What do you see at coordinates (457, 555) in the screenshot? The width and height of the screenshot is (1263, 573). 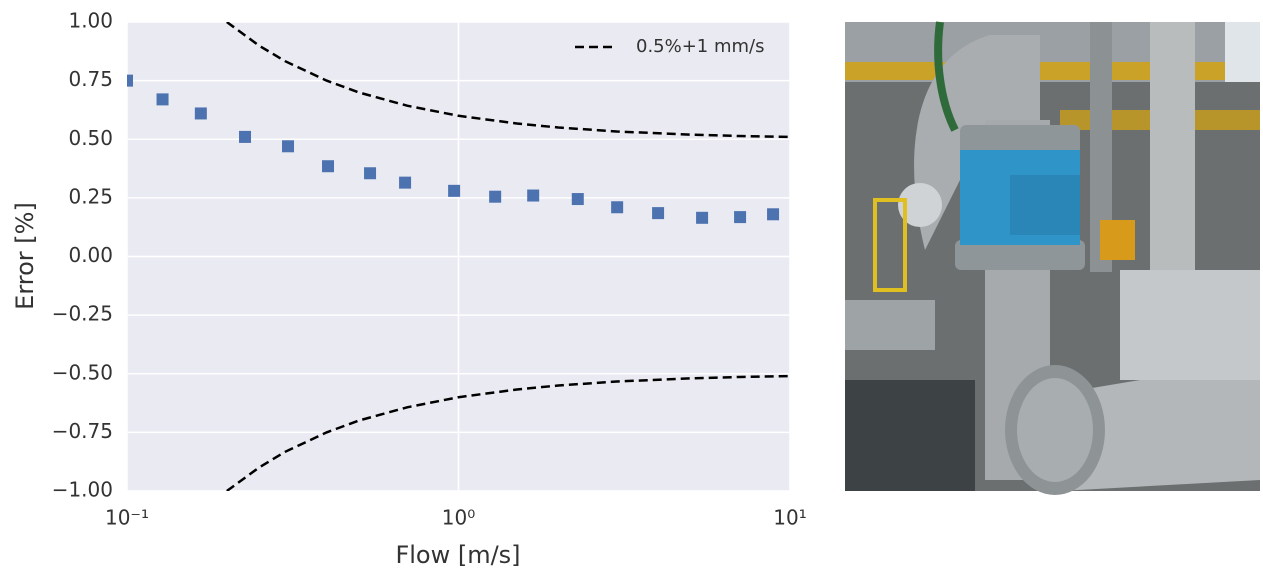 I see `x-axis-label: Flow [m/s]` at bounding box center [457, 555].